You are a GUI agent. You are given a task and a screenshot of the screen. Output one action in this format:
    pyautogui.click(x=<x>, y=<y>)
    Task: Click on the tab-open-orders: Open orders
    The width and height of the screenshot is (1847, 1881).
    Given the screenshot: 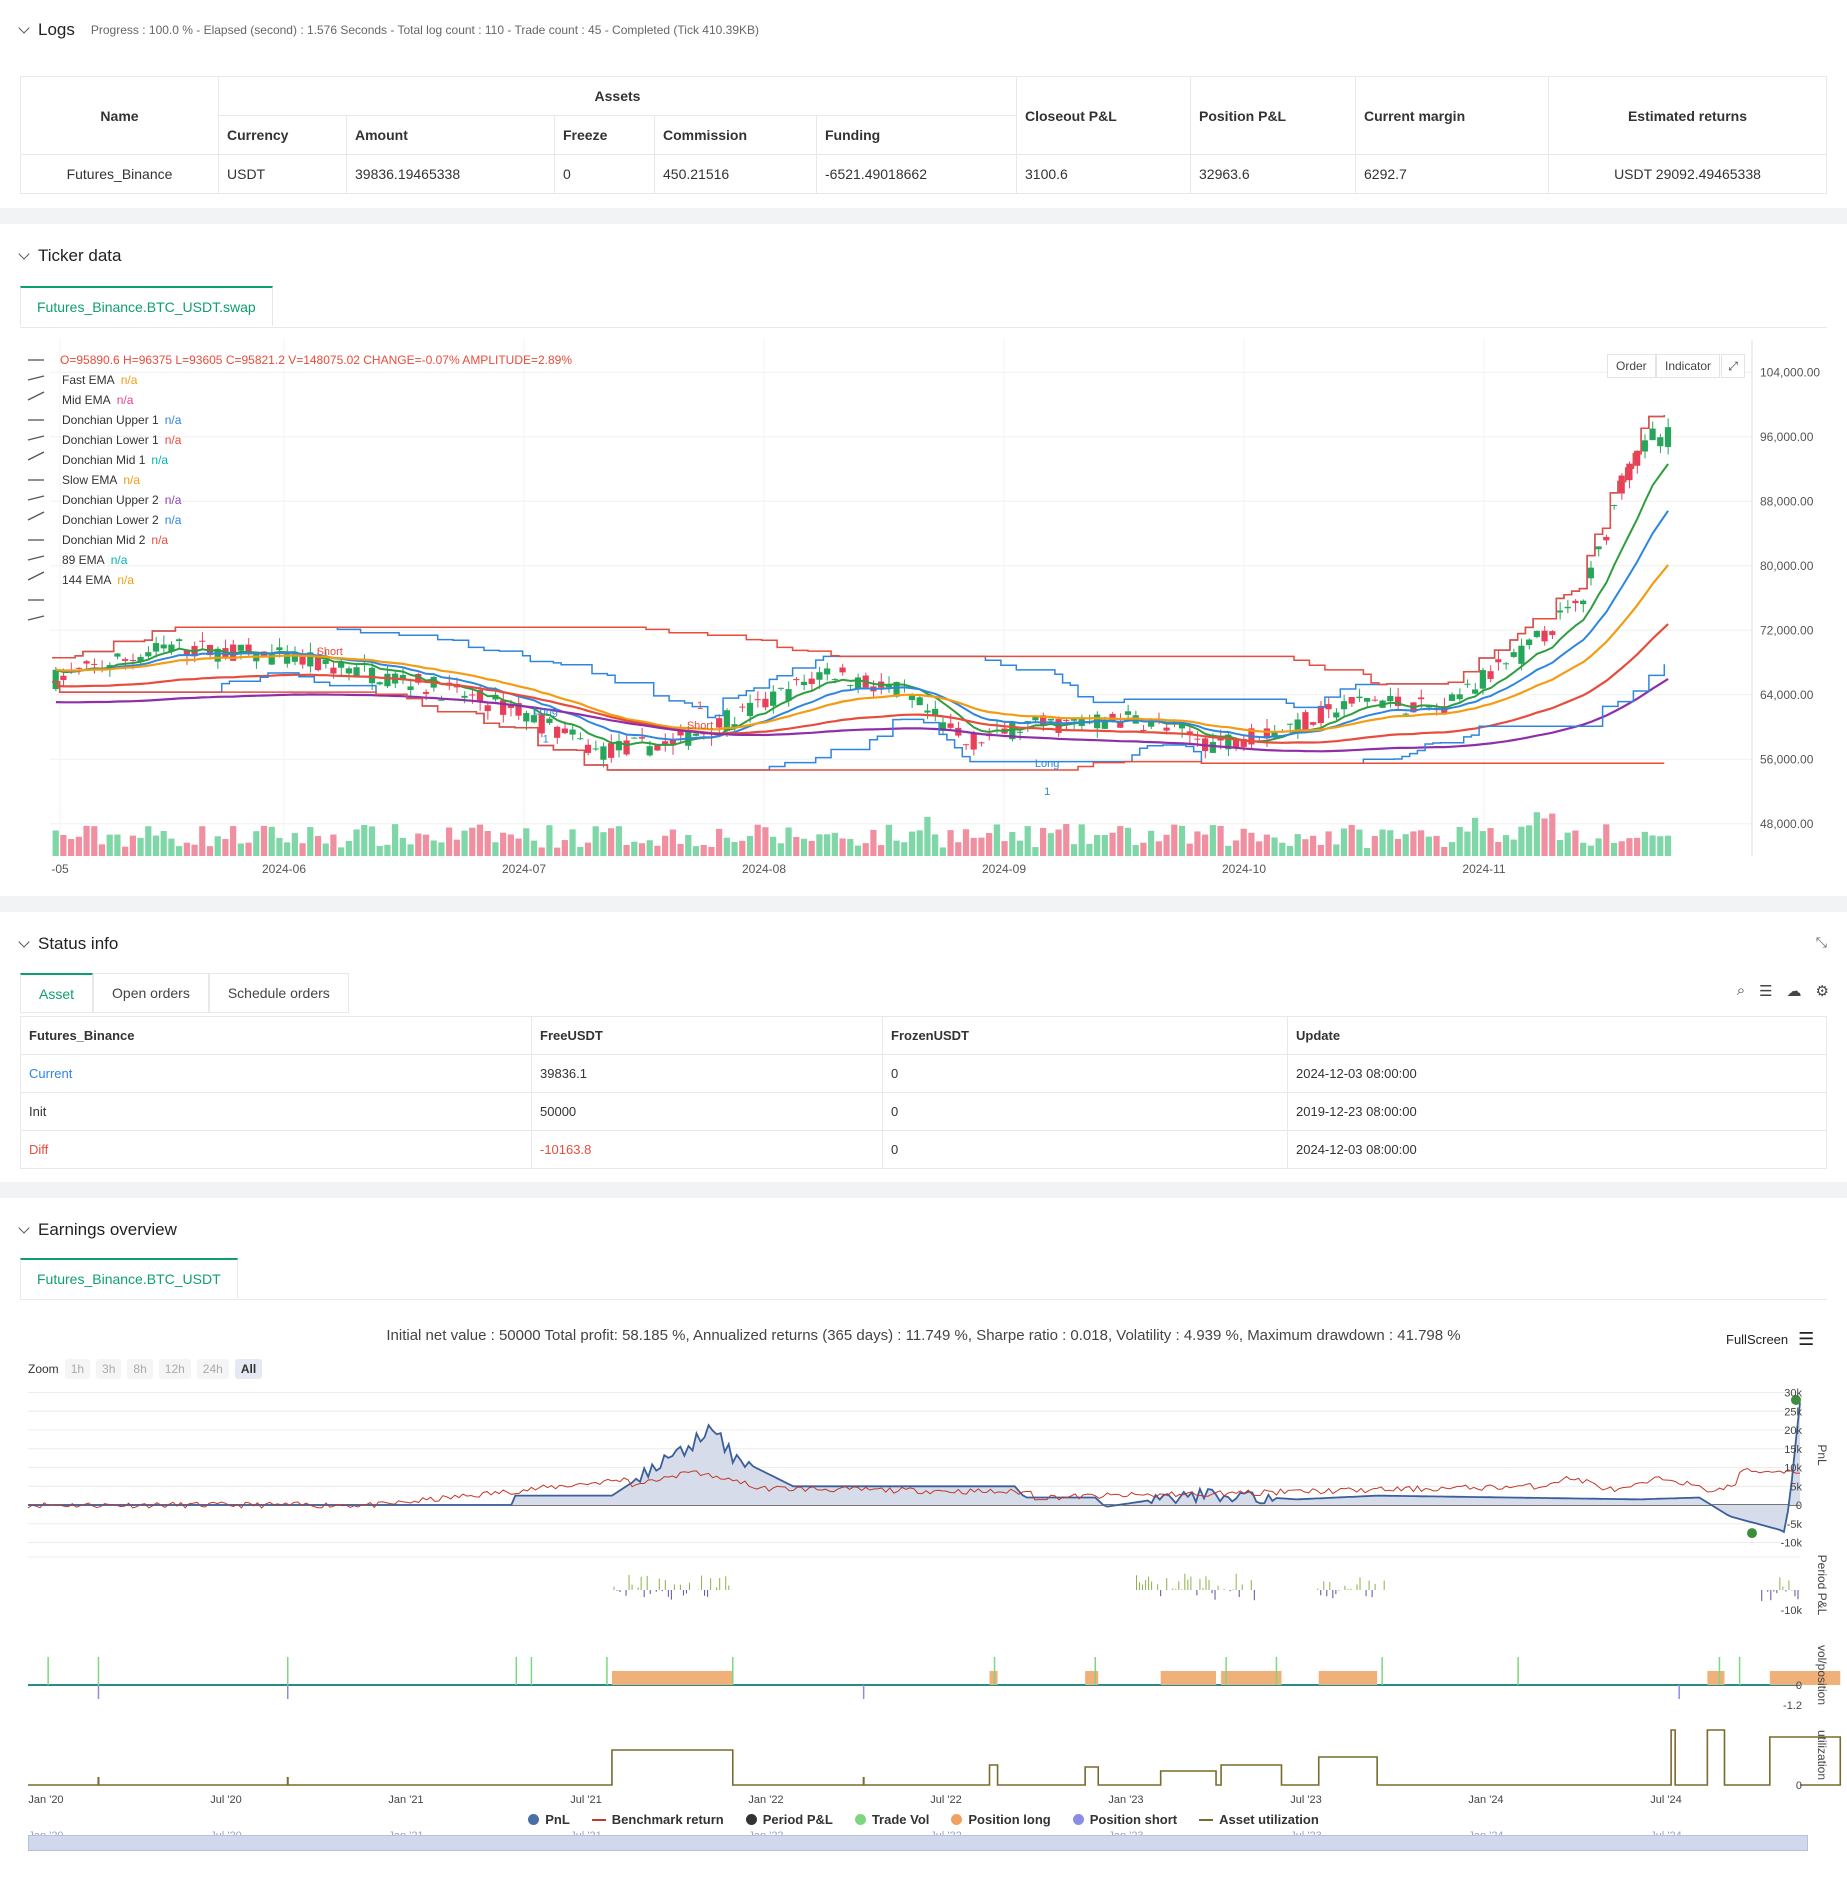 What is the action you would take?
    pyautogui.click(x=151, y=993)
    